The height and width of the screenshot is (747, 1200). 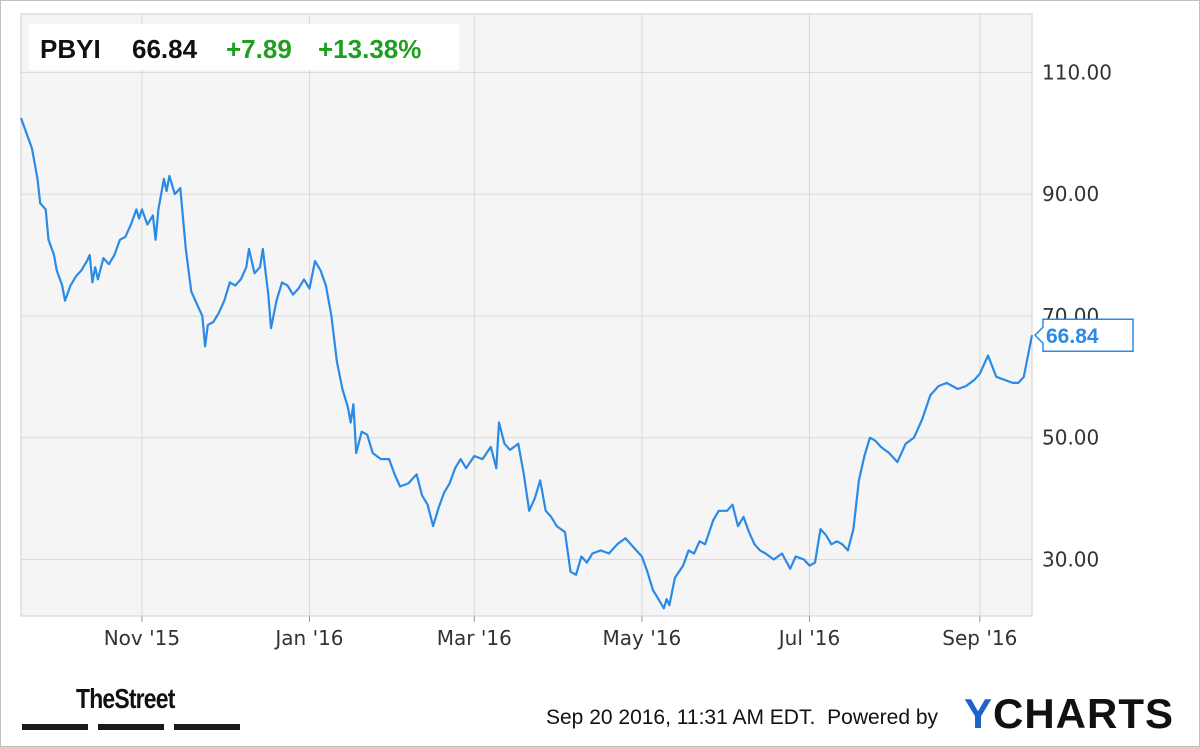 What do you see at coordinates (1072, 336) in the screenshot?
I see `last-value-label: 66.84` at bounding box center [1072, 336].